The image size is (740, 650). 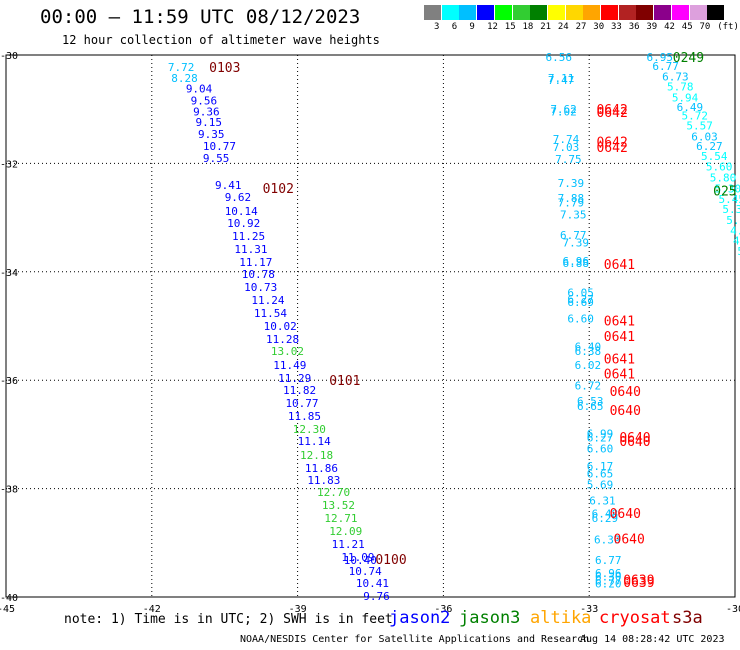 What do you see at coordinates (736, 240) in the screenshot?
I see `wave-height-value: 4.73` at bounding box center [736, 240].